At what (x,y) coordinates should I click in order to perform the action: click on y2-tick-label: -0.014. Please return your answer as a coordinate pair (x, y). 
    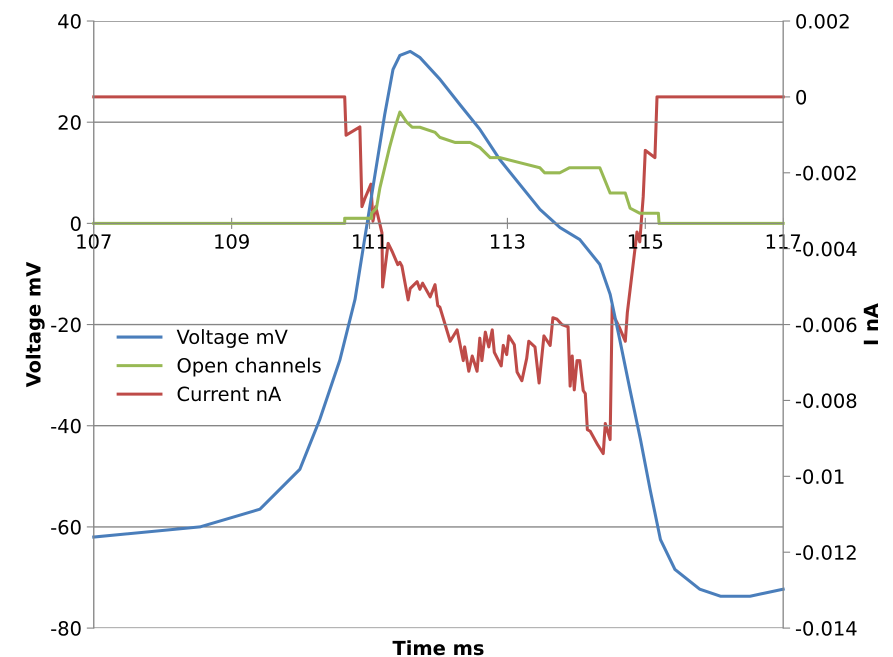
    Looking at the image, I should click on (826, 628).